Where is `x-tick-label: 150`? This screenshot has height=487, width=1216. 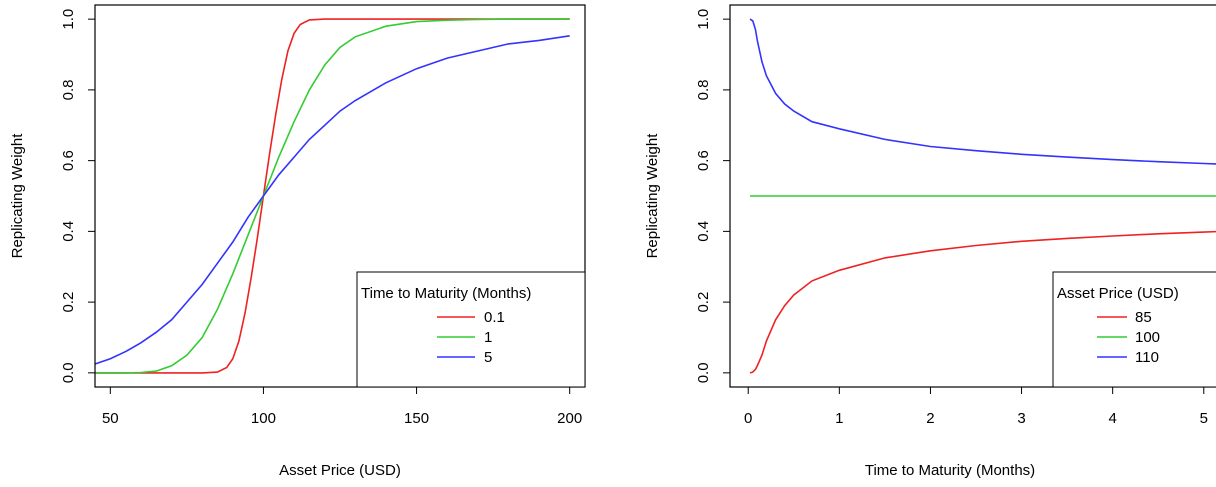 x-tick-label: 150 is located at coordinates (416, 418).